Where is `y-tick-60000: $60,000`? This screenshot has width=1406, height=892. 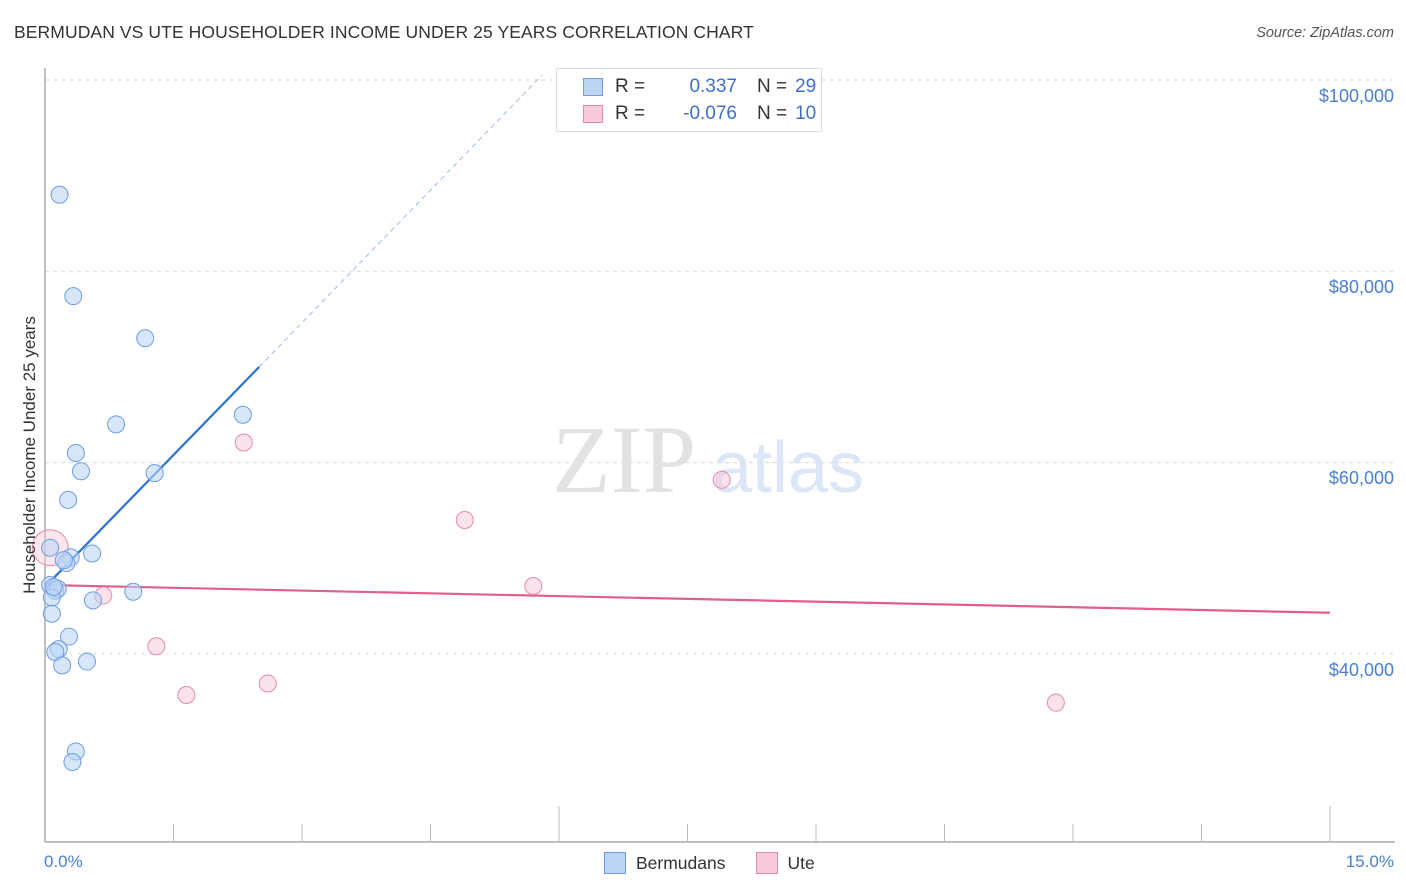 y-tick-60000: $60,000 is located at coordinates (1361, 478).